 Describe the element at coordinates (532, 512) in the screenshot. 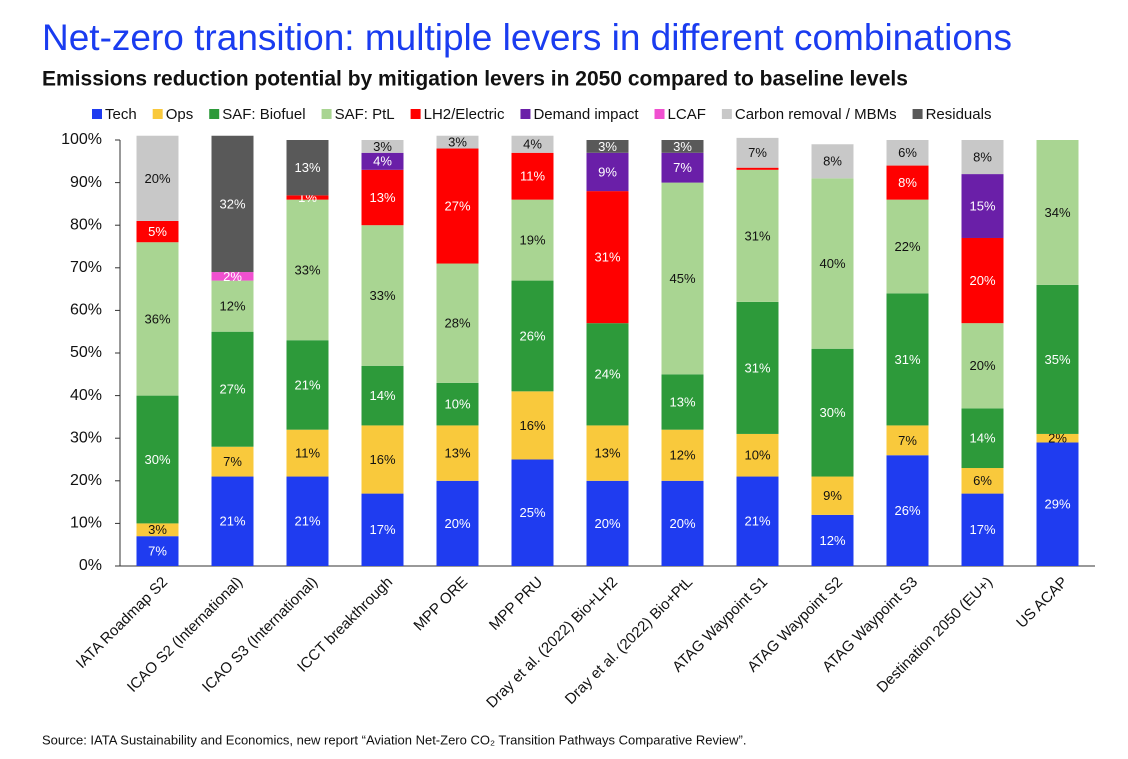

I see `data-label: 25%` at that location.